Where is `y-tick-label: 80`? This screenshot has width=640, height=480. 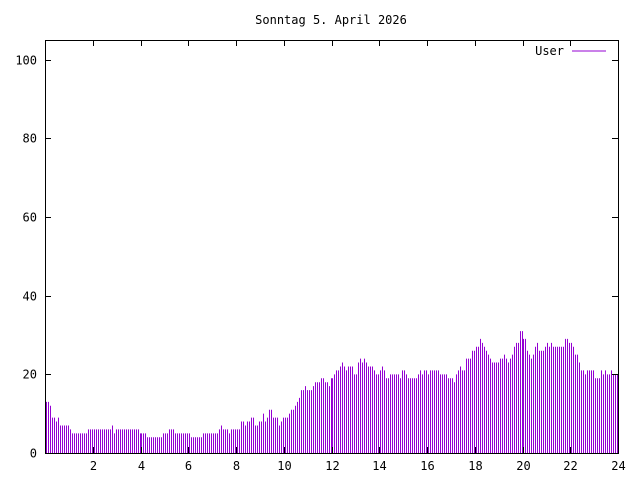 y-tick-label: 80 is located at coordinates (30, 139).